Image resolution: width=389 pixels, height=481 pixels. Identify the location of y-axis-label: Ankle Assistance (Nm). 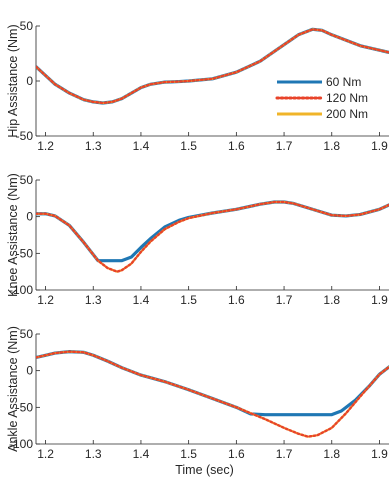
(13, 389).